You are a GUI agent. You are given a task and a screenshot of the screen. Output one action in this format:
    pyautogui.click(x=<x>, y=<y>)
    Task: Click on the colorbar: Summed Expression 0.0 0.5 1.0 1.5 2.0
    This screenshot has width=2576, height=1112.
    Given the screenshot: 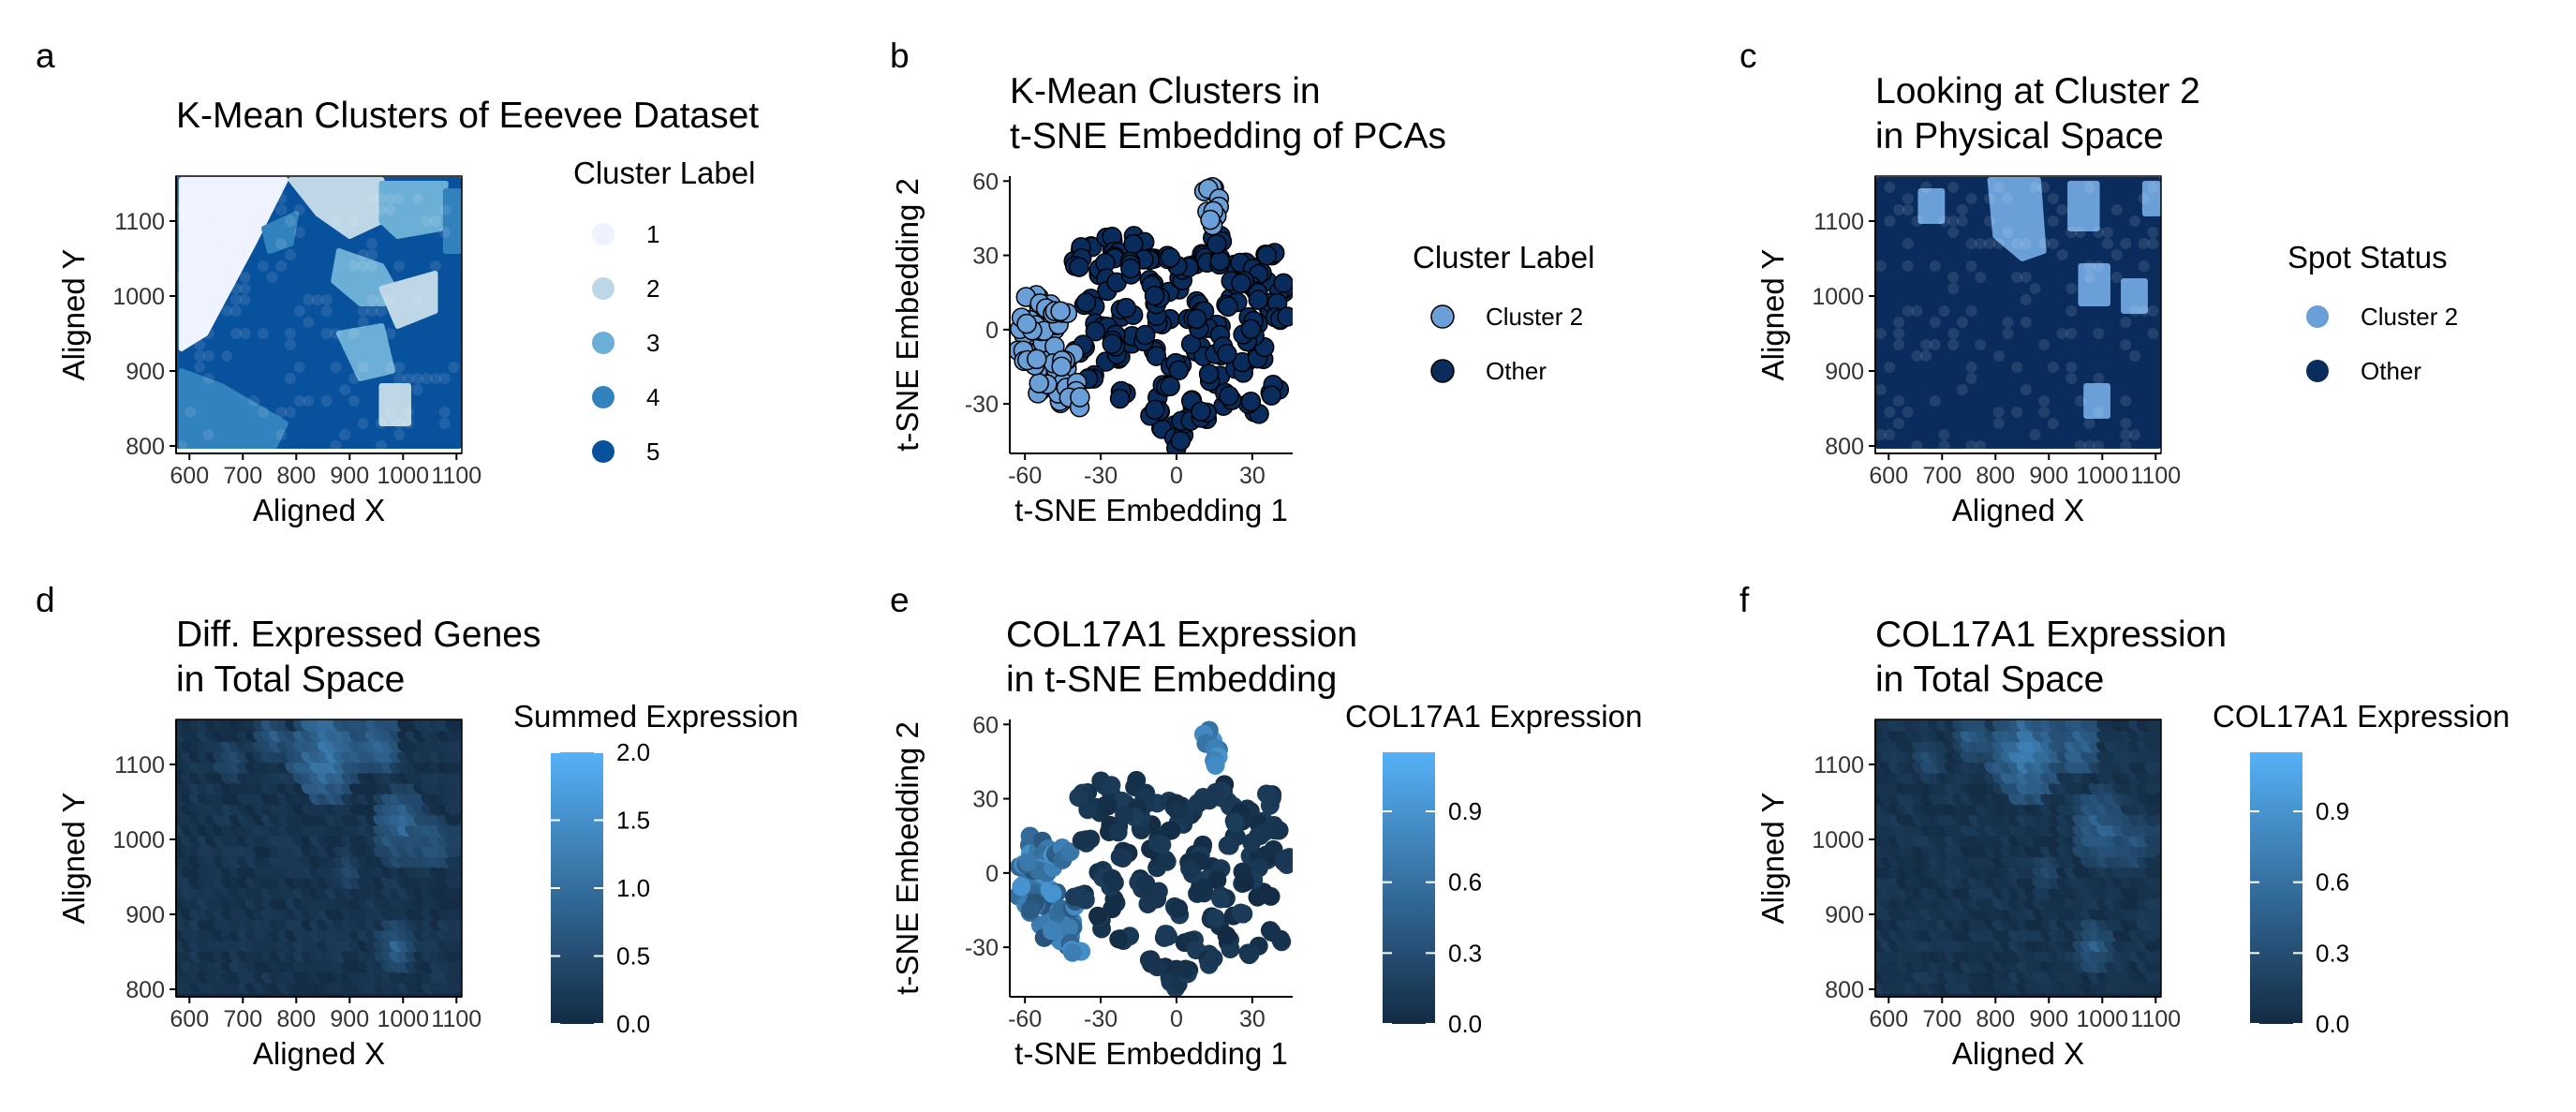 What is the action you would take?
    pyautogui.click(x=656, y=868)
    